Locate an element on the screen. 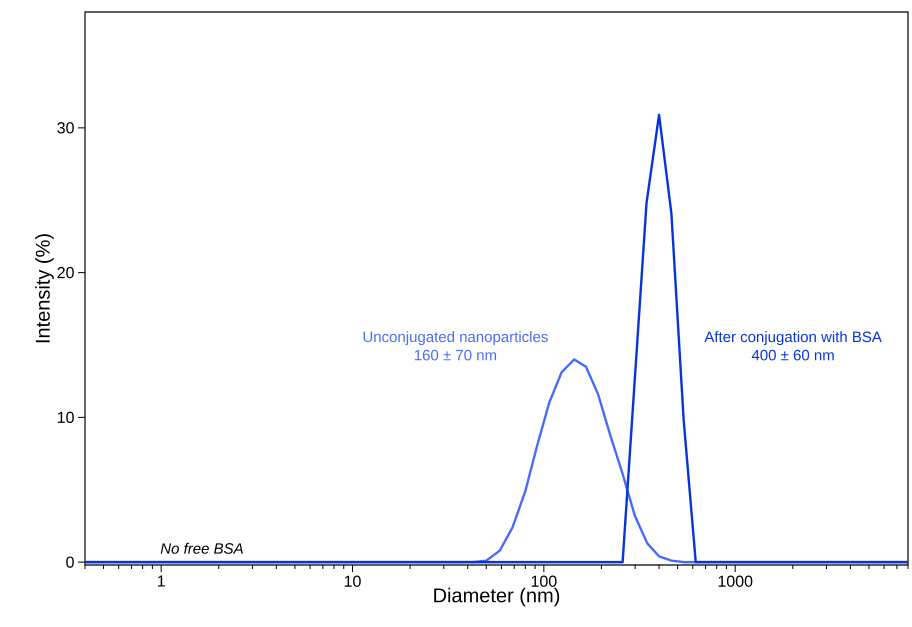 The width and height of the screenshot is (912, 627). y-tick-label: 10 is located at coordinates (66, 418).